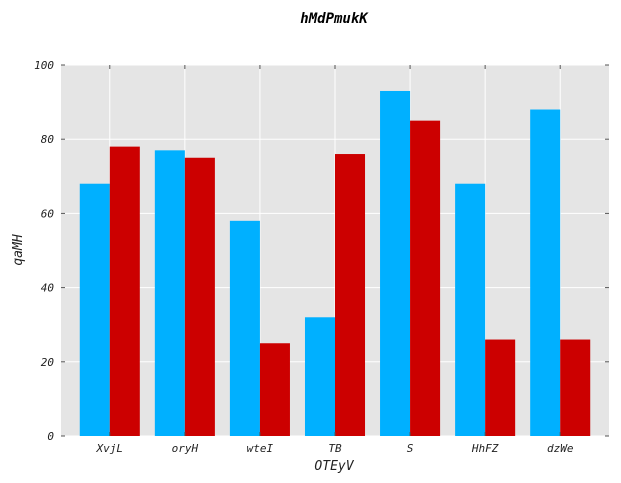 Image resolution: width=621 pixels, height=483 pixels. Describe the element at coordinates (485, 448) in the screenshot. I see `x-tick-label: HhFZ` at that location.